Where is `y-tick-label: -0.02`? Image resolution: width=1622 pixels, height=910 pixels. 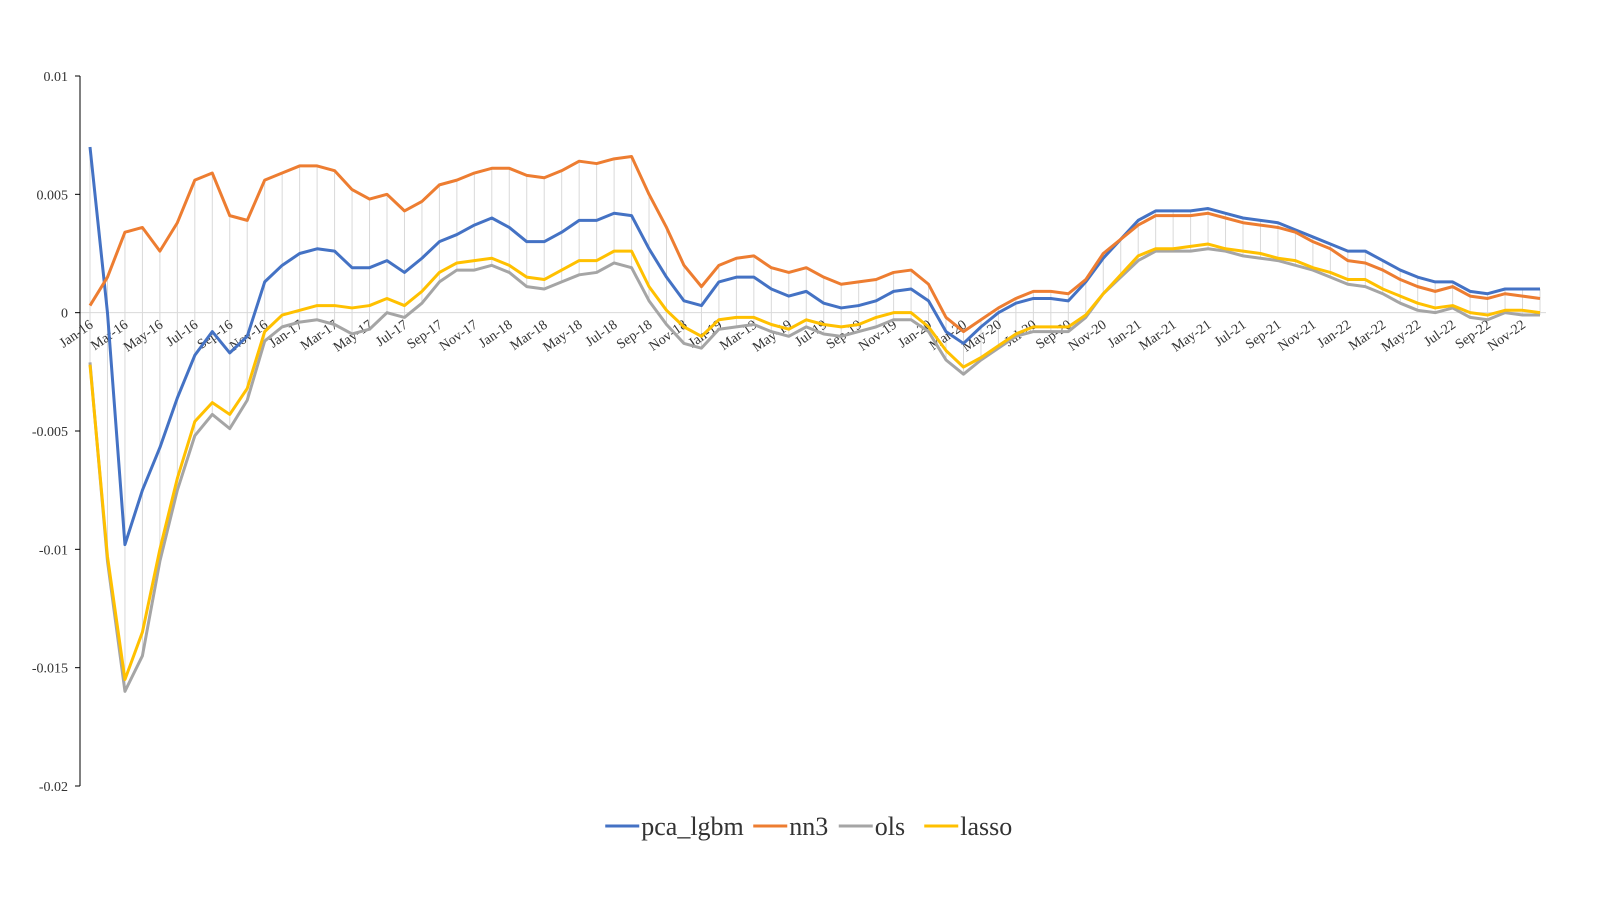
y-tick-label: -0.02 is located at coordinates (53, 787).